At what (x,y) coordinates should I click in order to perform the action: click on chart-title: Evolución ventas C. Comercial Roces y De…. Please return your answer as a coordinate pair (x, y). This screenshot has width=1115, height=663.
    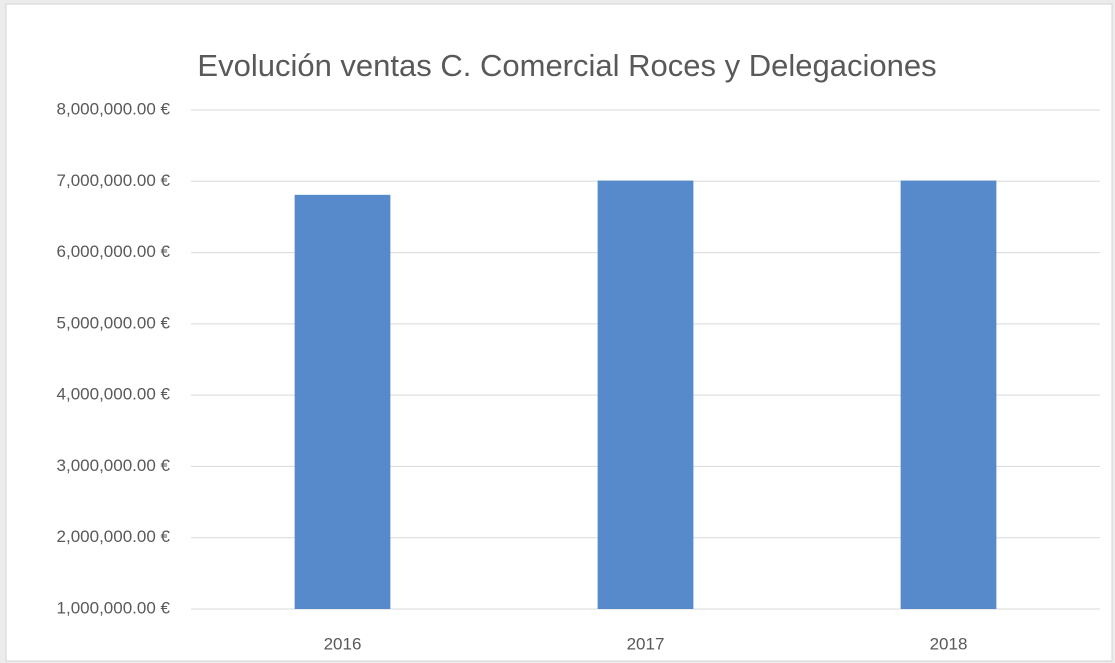
    Looking at the image, I should click on (566, 65).